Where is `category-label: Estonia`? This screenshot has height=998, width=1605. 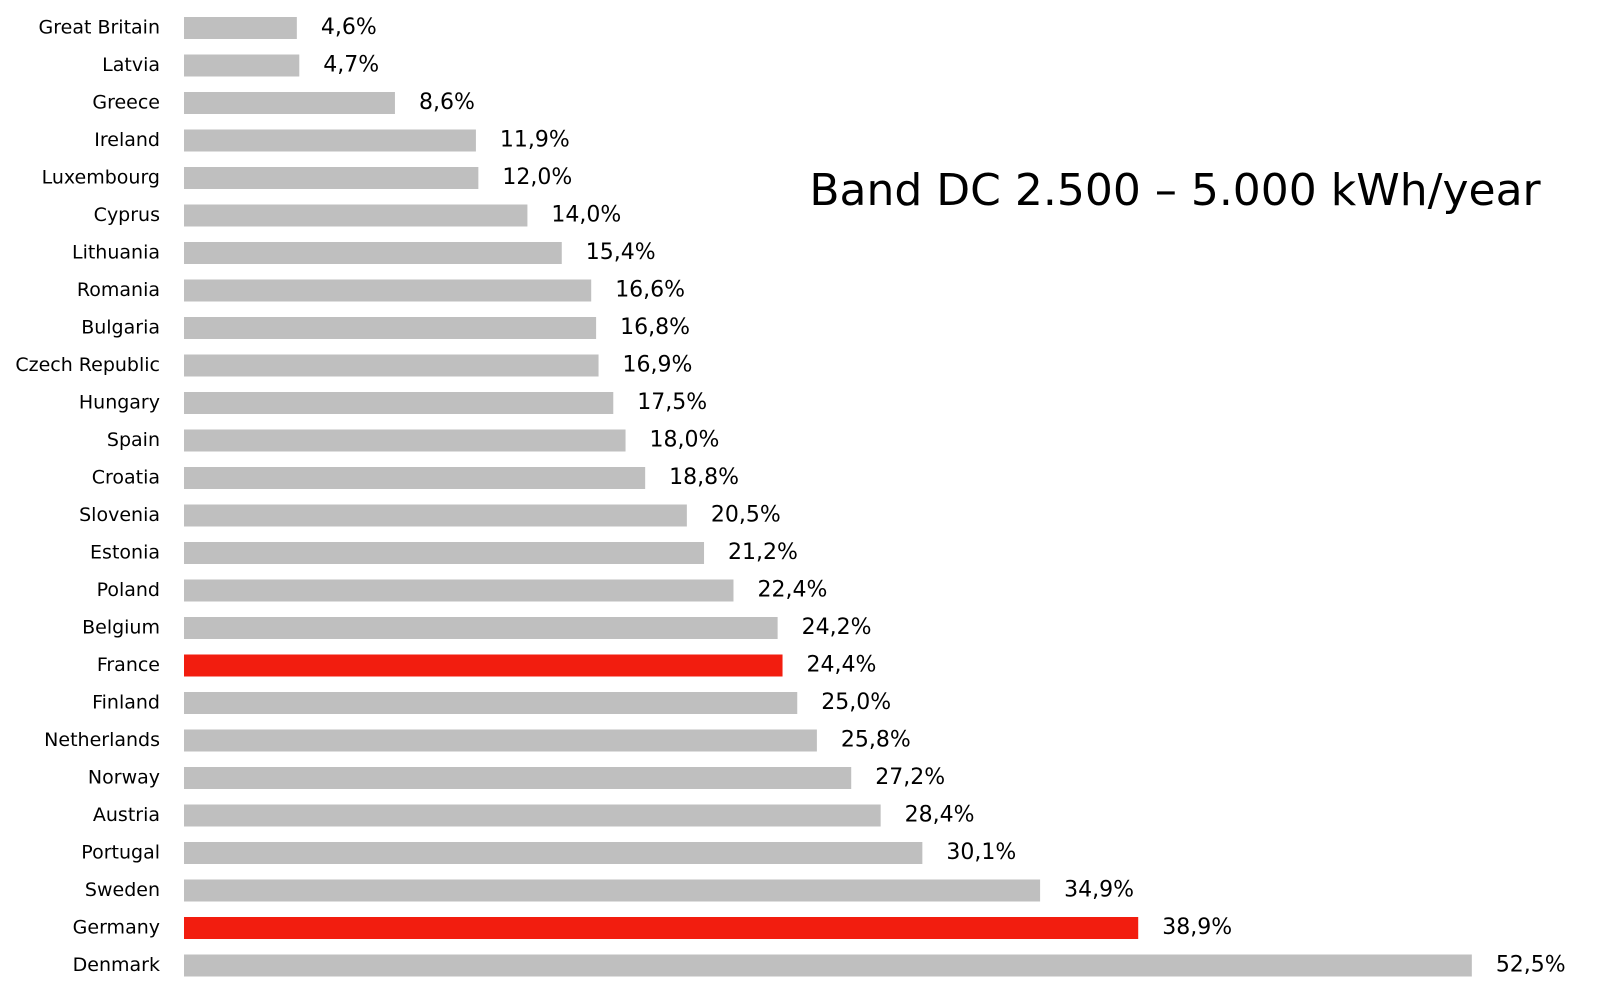
category-label: Estonia is located at coordinates (125, 553).